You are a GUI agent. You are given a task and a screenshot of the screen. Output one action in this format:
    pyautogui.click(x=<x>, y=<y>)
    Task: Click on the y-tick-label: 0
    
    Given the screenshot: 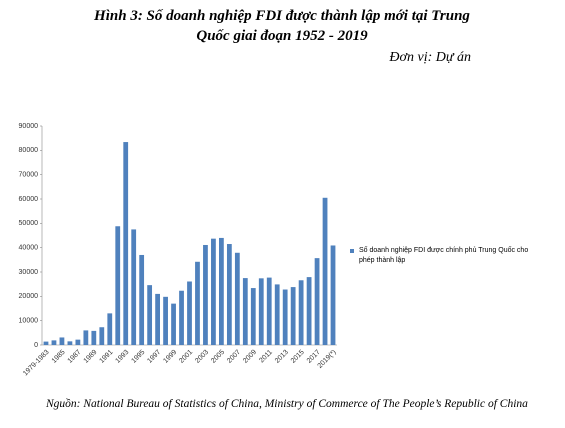 What is the action you would take?
    pyautogui.click(x=36, y=345)
    